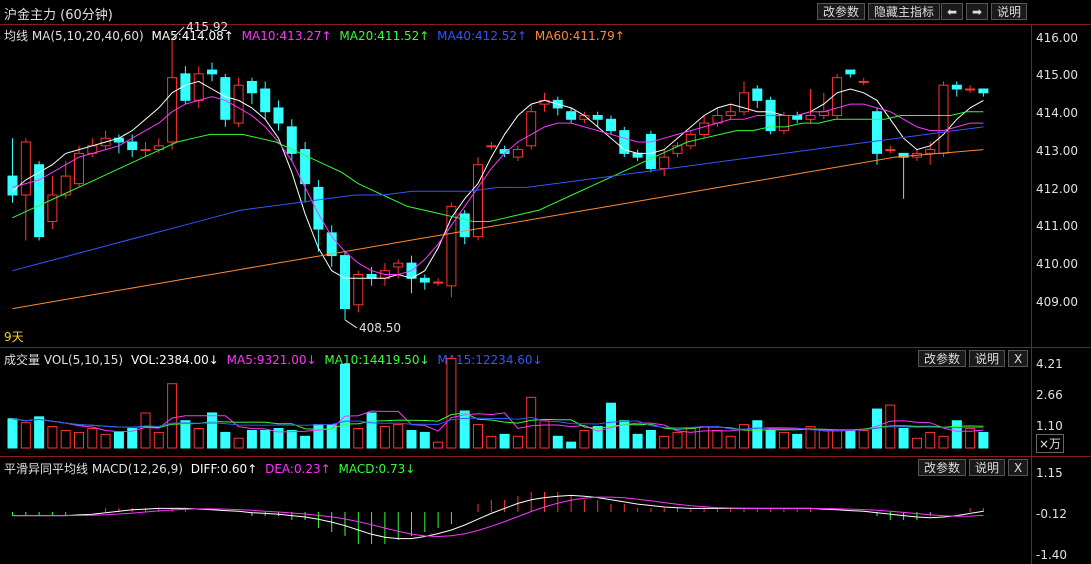  I want to click on vol-help-button: 说明, so click(987, 358).